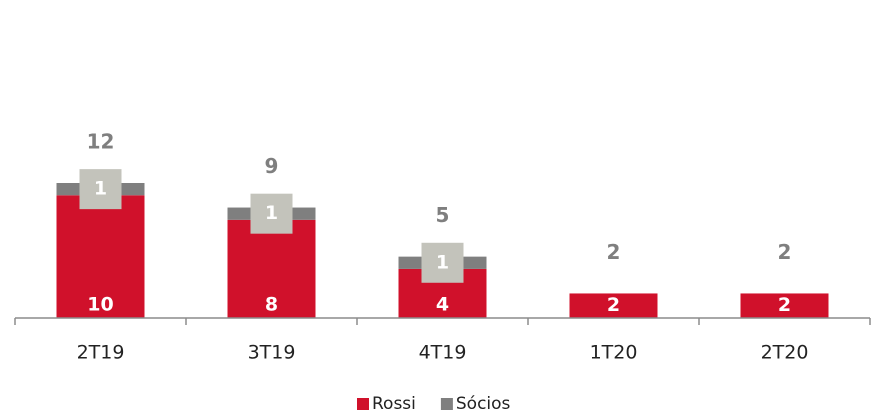 Image resolution: width=883 pixels, height=412 pixels. I want to click on legend-label: Rossi, so click(394, 403).